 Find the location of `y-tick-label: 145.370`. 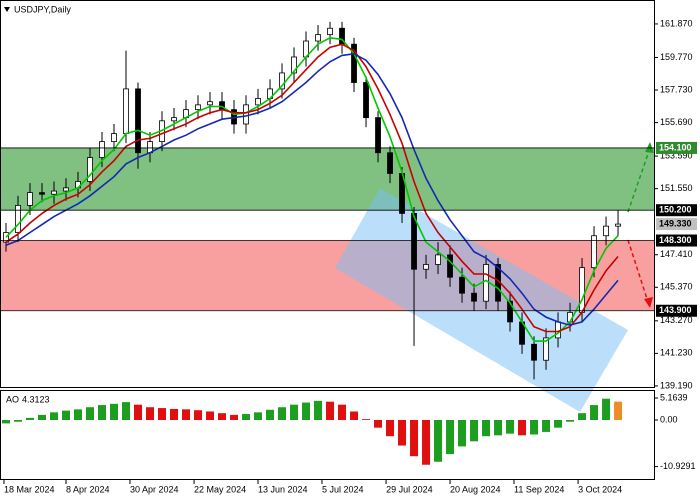

y-tick-label: 145.370 is located at coordinates (676, 287).